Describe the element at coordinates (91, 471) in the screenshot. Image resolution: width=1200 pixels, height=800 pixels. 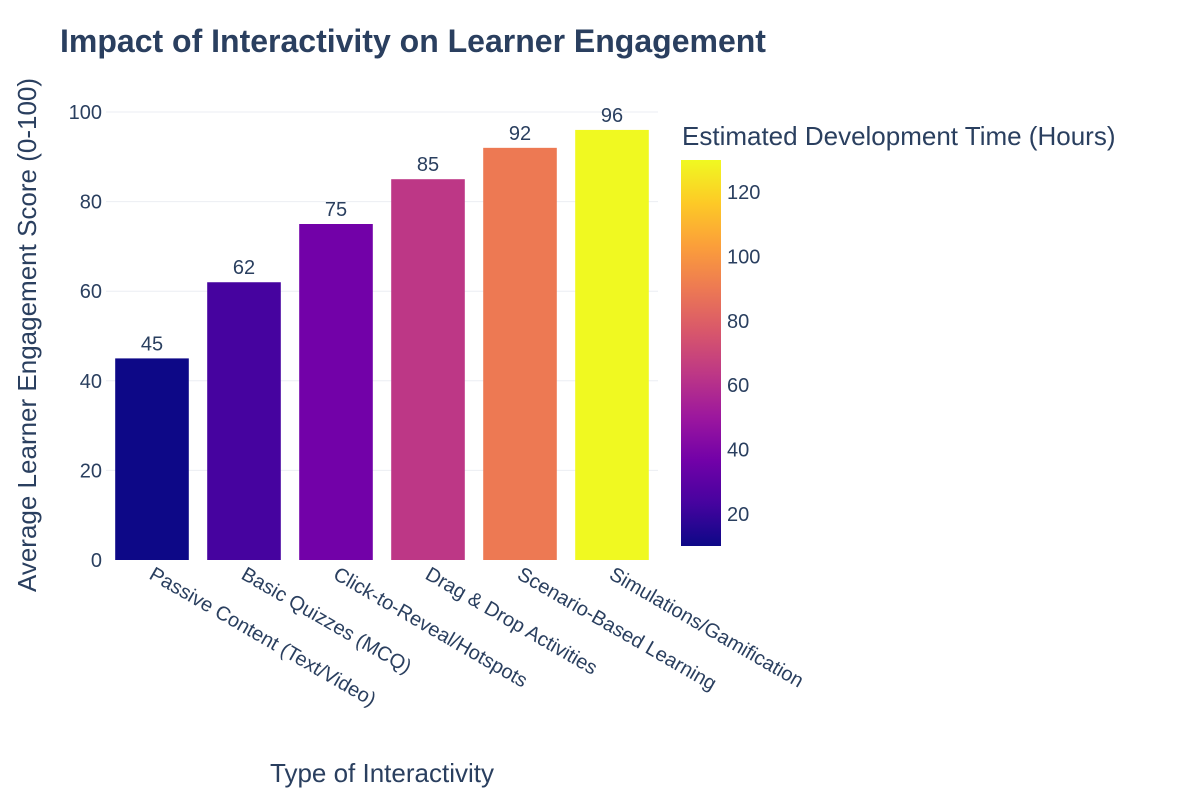
I see `y-tick-label: 20` at that location.